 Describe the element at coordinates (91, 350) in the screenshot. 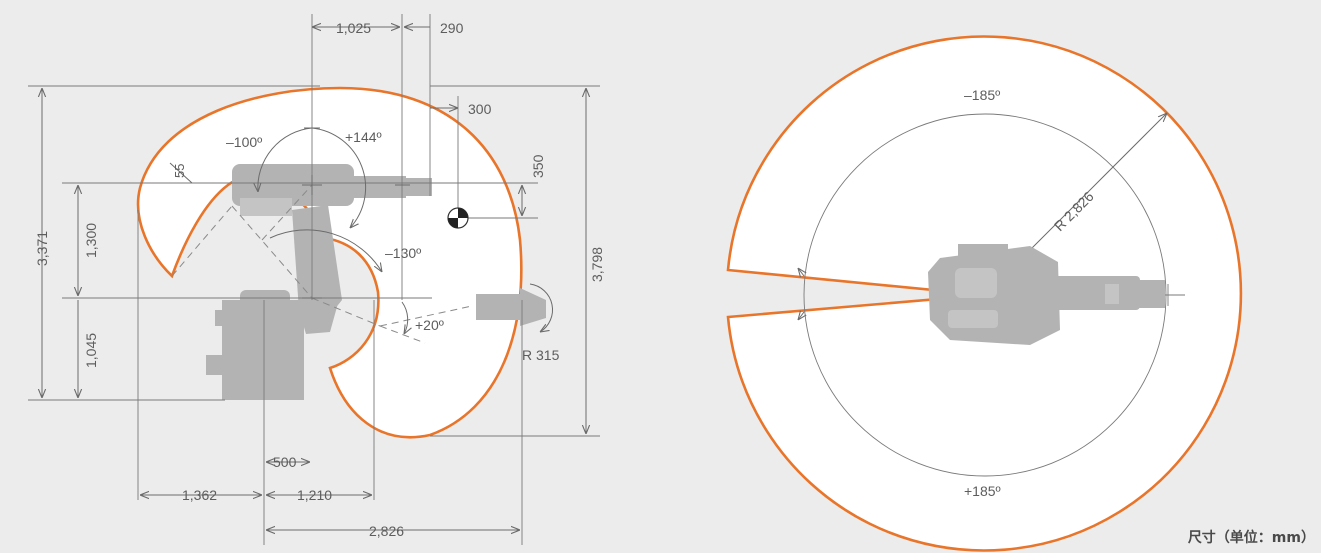

I see `dim-label-1045: 1,045` at that location.